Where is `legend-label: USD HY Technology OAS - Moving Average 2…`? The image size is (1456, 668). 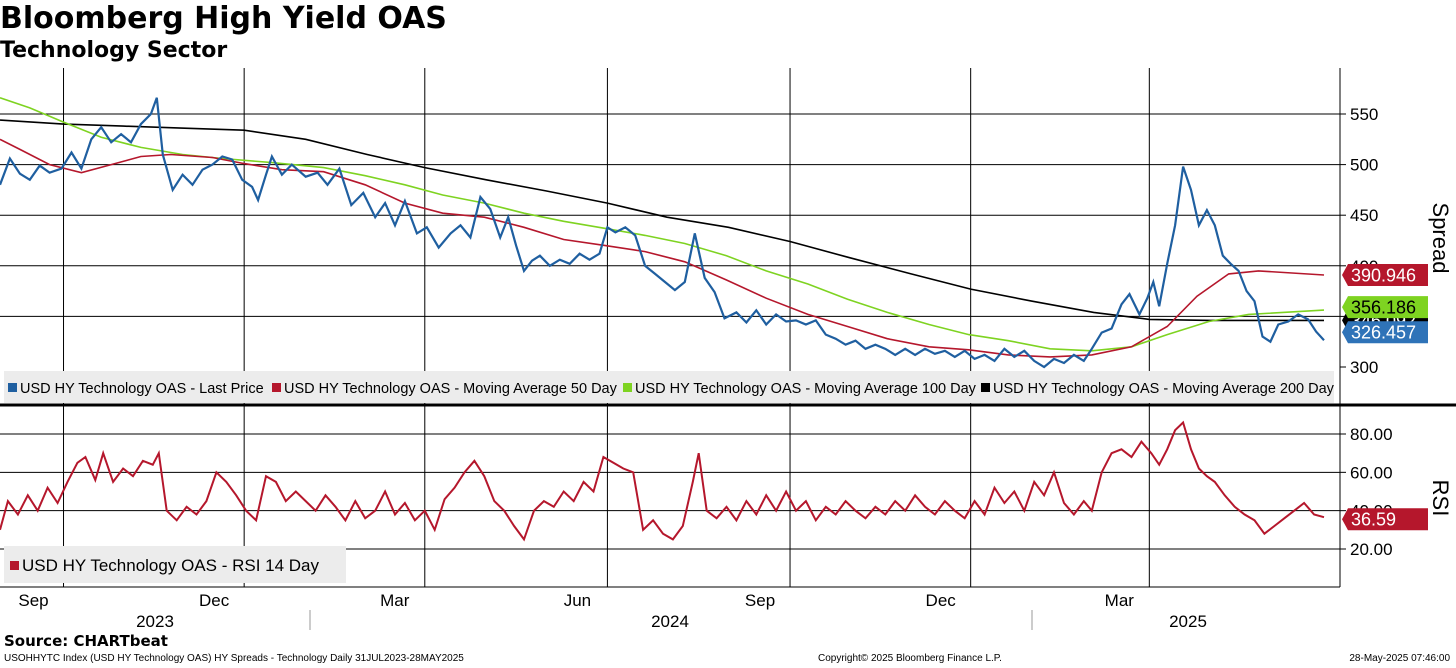
legend-label: USD HY Technology OAS - Moving Average 2… is located at coordinates (1164, 389).